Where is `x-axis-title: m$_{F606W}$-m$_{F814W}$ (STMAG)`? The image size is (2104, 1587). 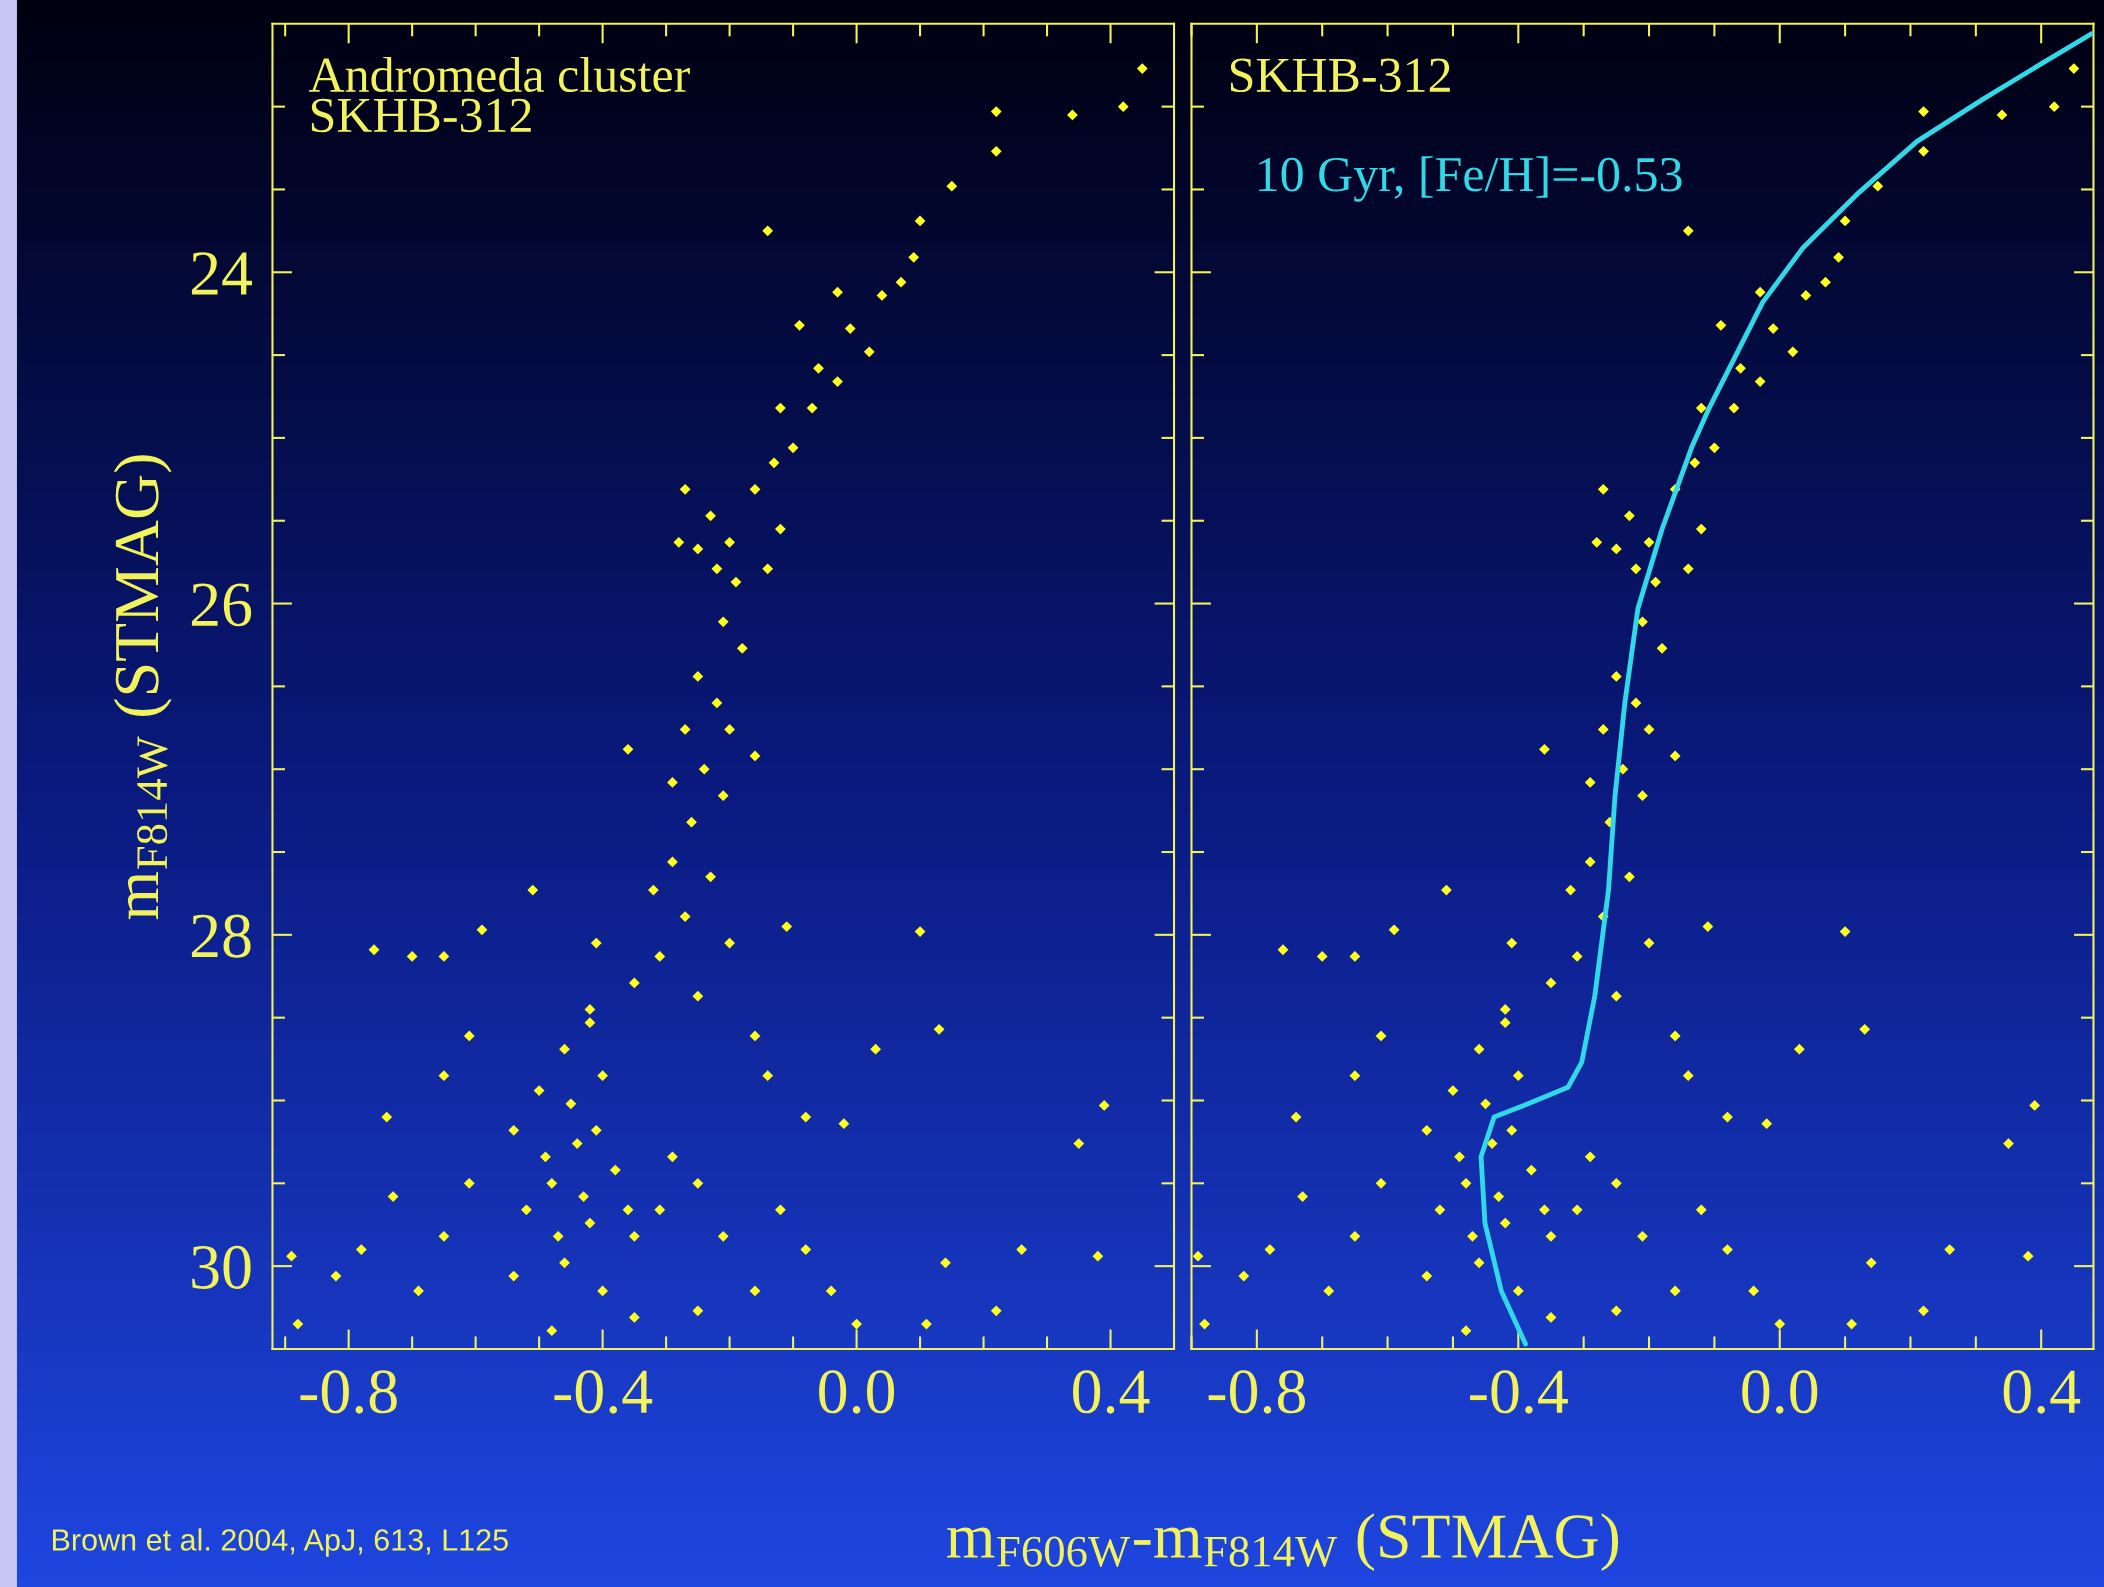 x-axis-title: m$_{F606W}$-m$_{F814W}$ (STMAG) is located at coordinates (1283, 1542).